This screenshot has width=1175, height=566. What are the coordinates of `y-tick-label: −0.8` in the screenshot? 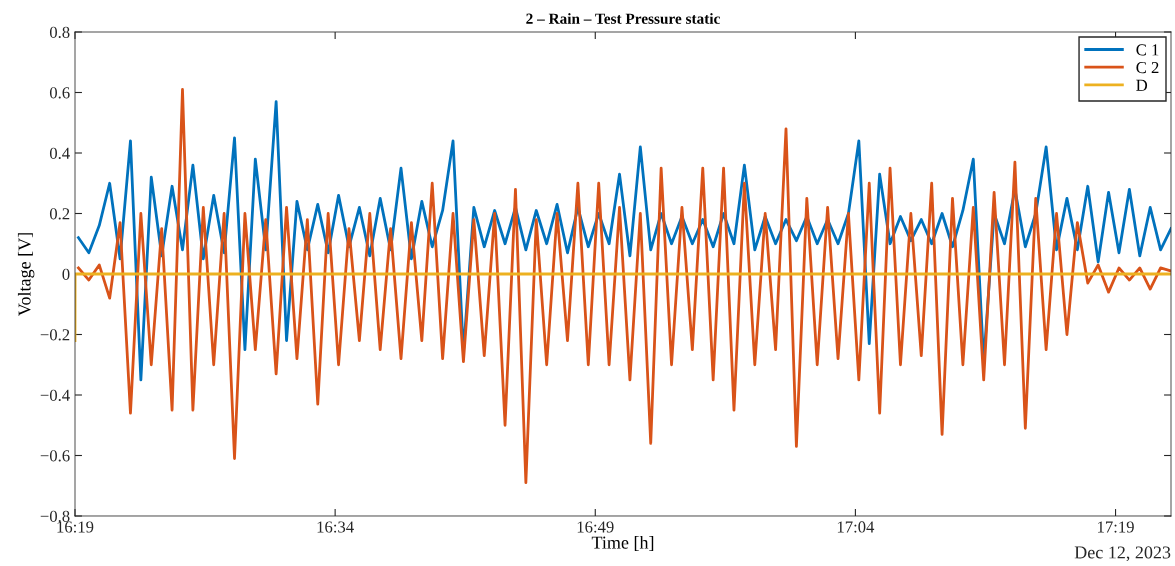 It's located at (55, 516).